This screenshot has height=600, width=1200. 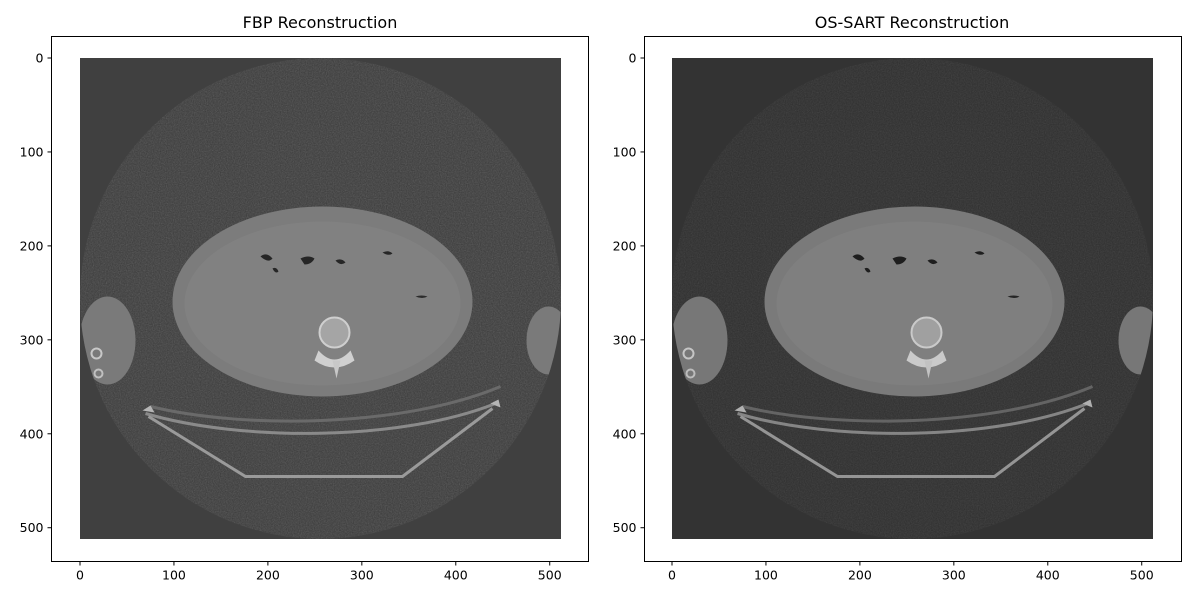 What do you see at coordinates (912, 22) in the screenshot?
I see `panel-title-os-sart: OS-SART Reconstruction` at bounding box center [912, 22].